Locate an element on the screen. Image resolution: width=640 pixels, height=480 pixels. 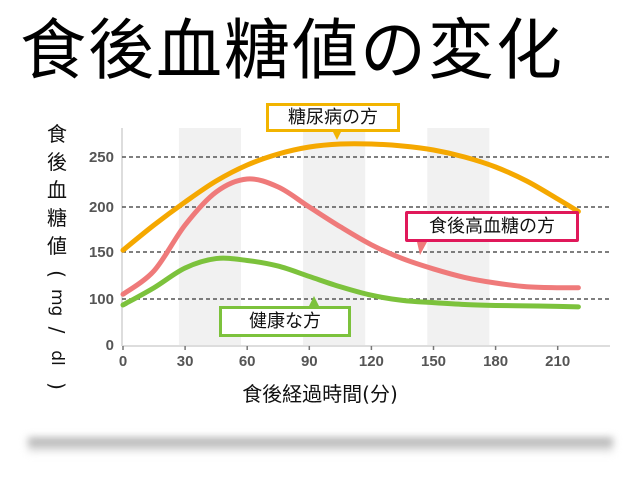
callout-healthy: 健康な方 is located at coordinates (285, 321).